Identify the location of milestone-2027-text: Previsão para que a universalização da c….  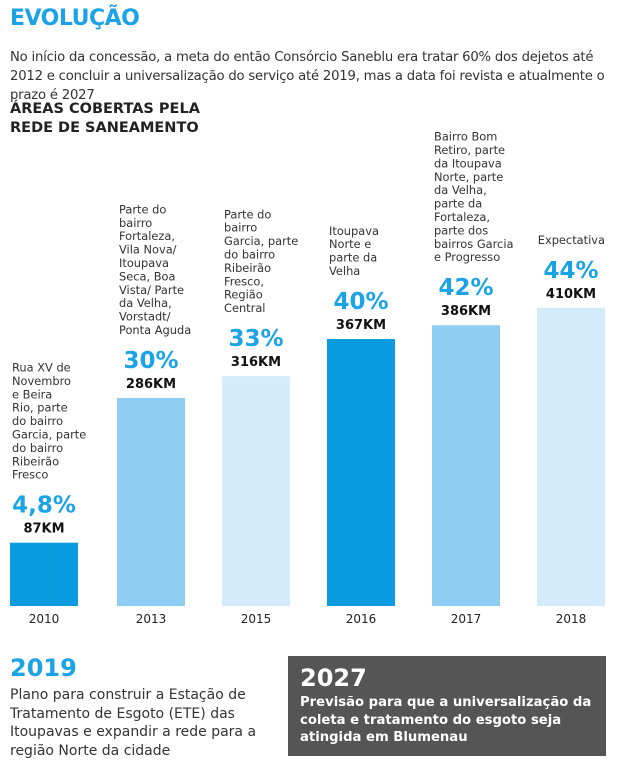
(446, 720).